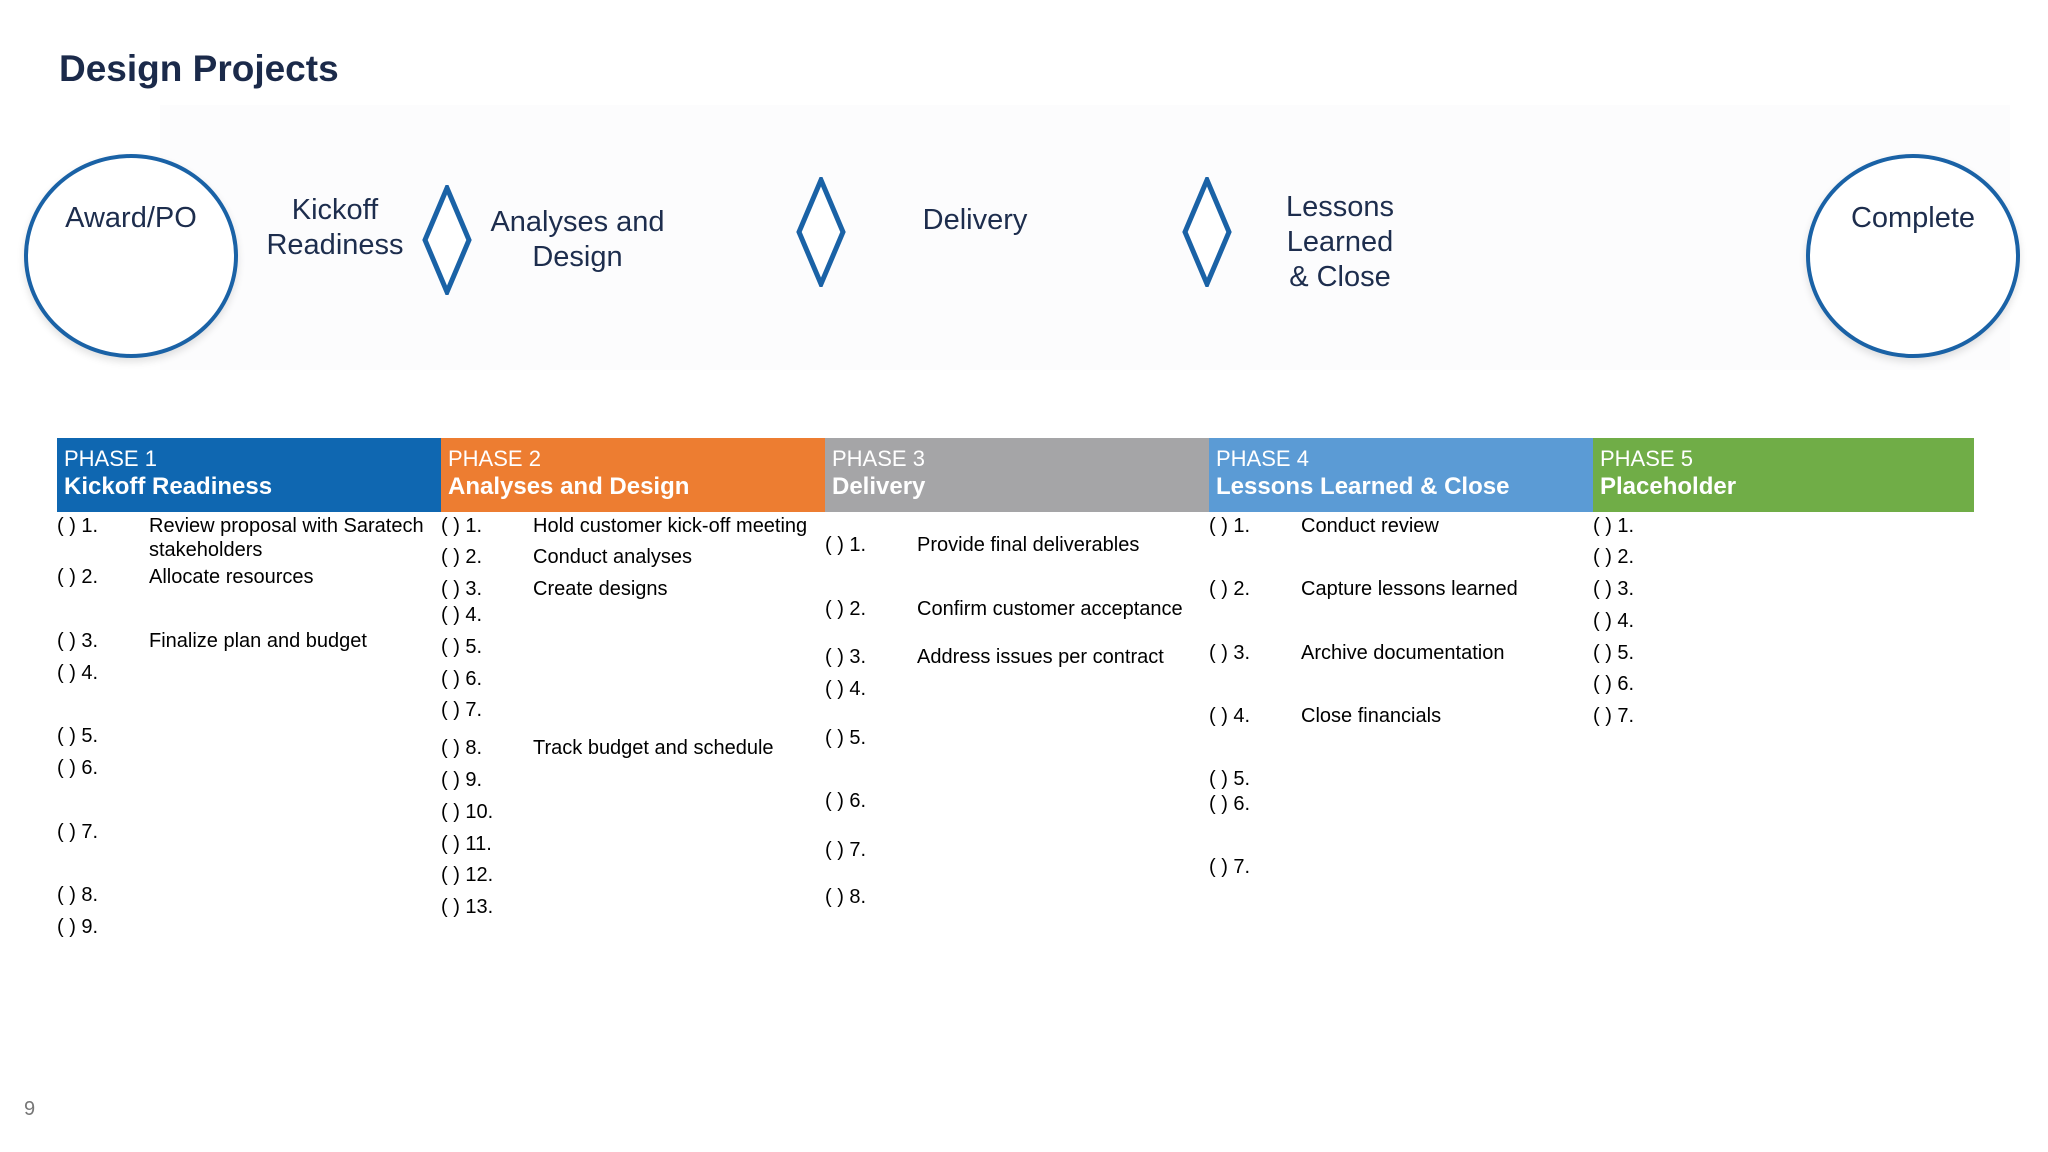 The width and height of the screenshot is (2048, 1152). What do you see at coordinates (110, 458) in the screenshot?
I see `phase-number: PHASE 1` at bounding box center [110, 458].